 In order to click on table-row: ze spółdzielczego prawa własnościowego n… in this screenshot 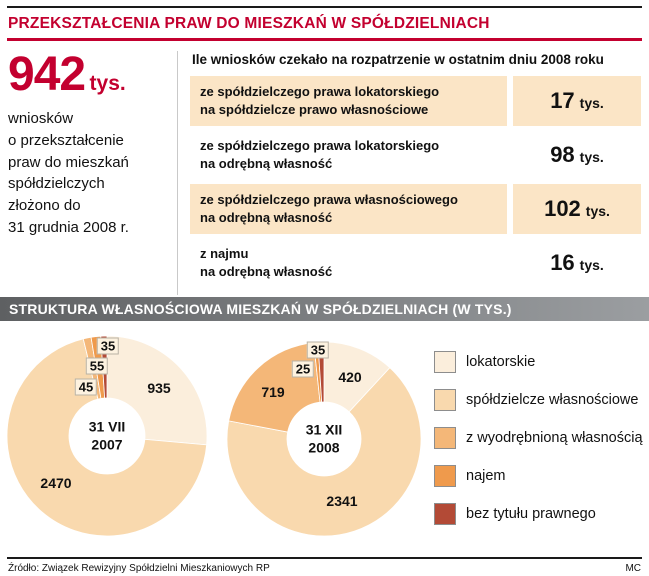, I will do `click(415, 209)`.